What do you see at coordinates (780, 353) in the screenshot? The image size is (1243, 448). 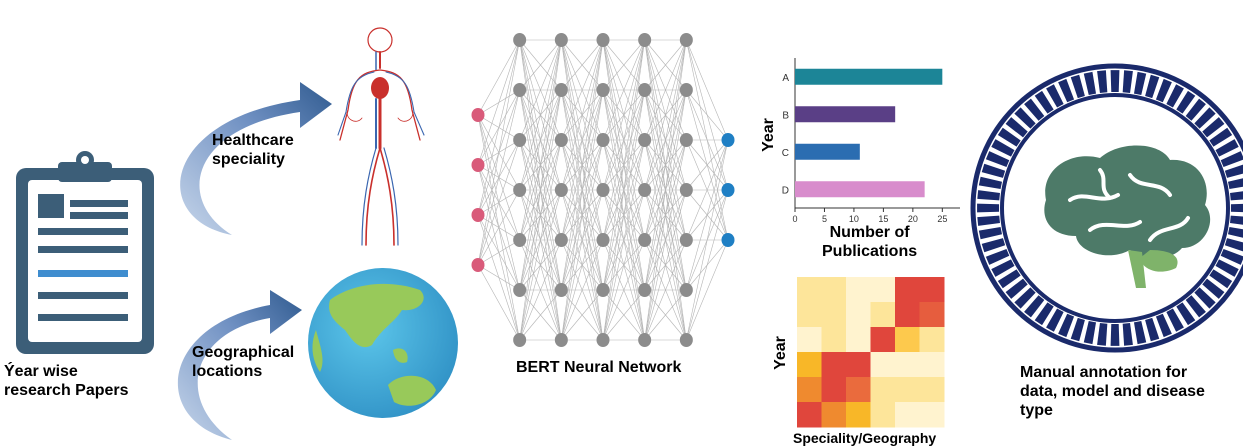 I see `heatmap-y-axis-label: Year` at bounding box center [780, 353].